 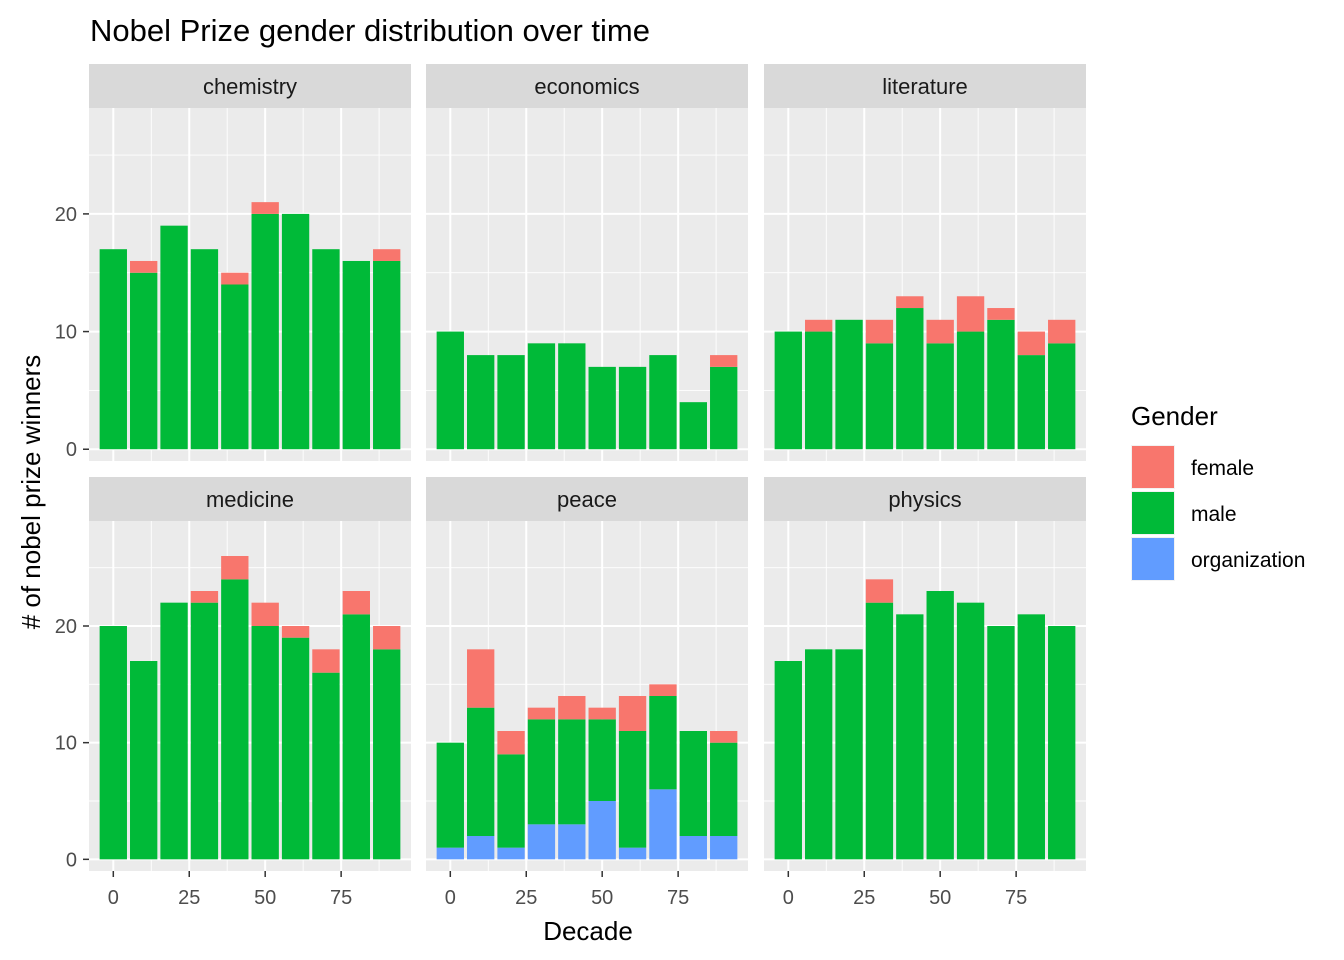 I want to click on legend-swatch-organization, so click(x=1153, y=559).